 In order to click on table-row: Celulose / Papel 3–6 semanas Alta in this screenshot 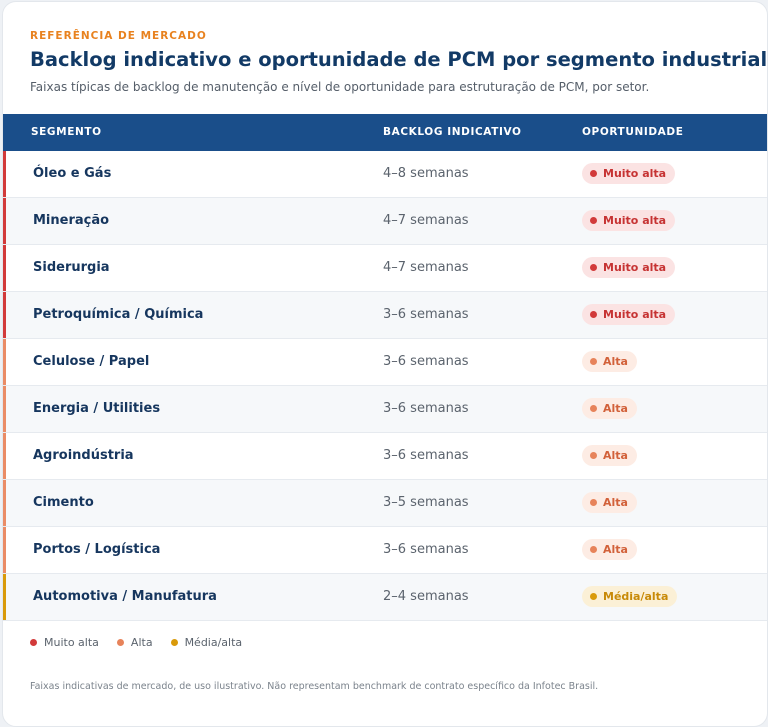, I will do `click(385, 362)`.